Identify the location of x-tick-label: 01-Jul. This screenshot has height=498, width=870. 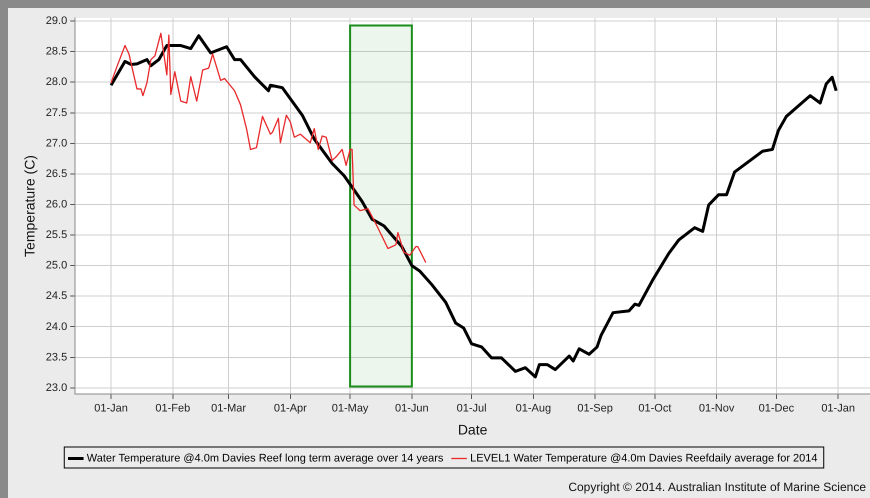
(471, 408).